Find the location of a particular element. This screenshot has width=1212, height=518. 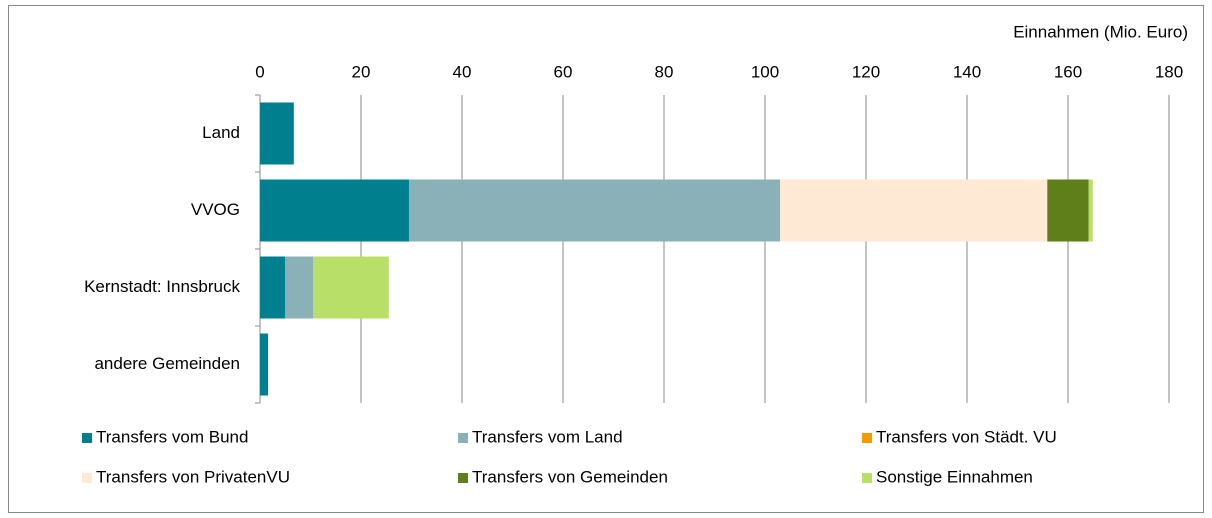

x-tick-label: 60 is located at coordinates (563, 71).